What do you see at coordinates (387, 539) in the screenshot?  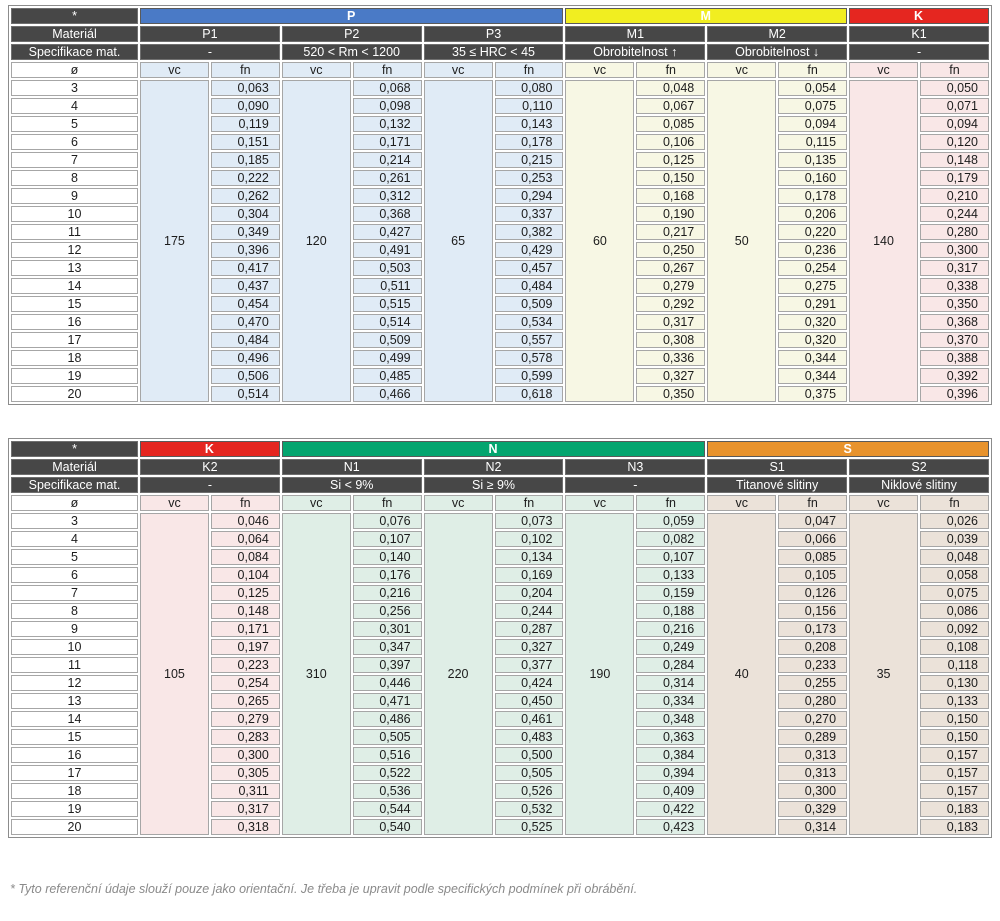 I see `fn-value-cell: 0,107` at bounding box center [387, 539].